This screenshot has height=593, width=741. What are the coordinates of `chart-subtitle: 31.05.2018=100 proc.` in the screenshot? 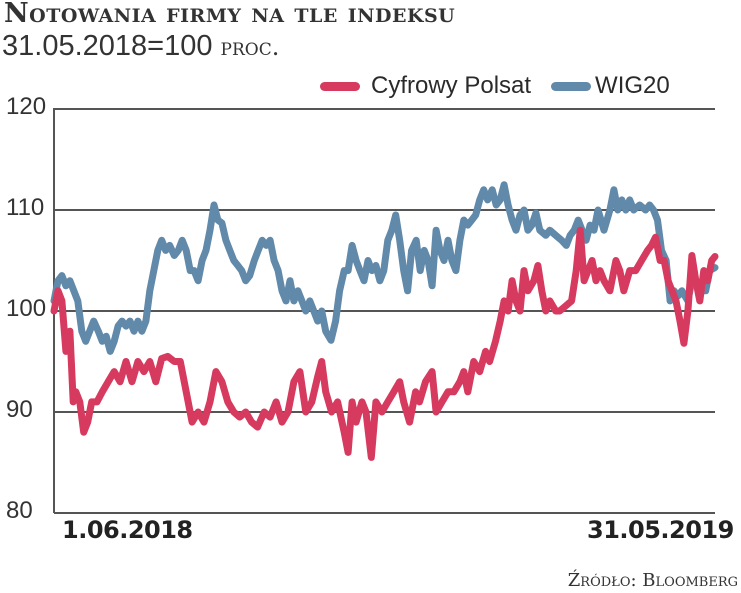 It's located at (140, 46).